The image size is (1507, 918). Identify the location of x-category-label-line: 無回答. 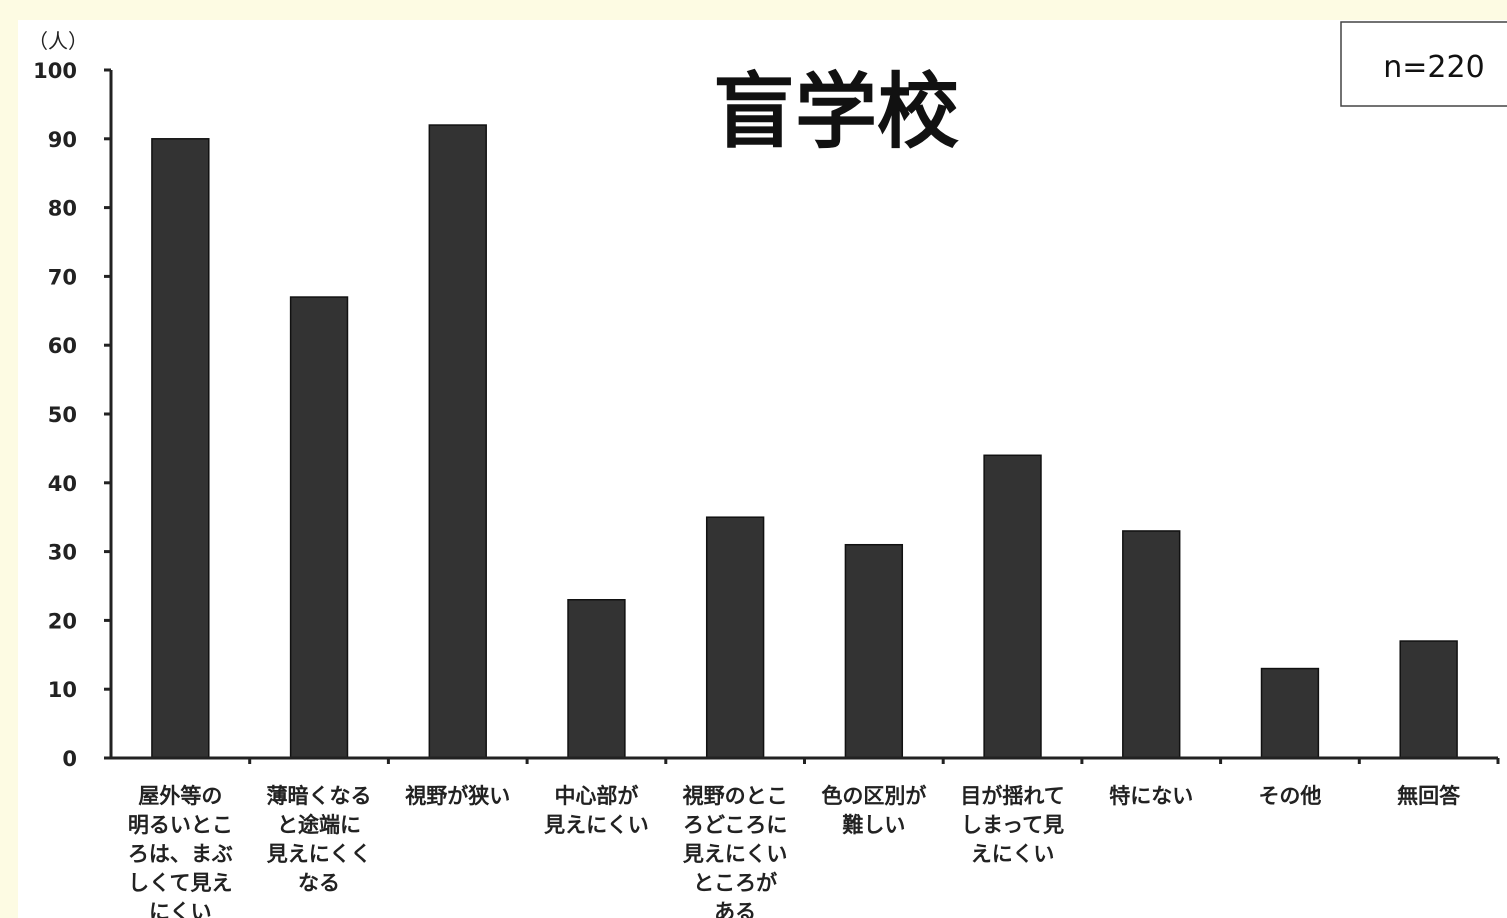
(1429, 796).